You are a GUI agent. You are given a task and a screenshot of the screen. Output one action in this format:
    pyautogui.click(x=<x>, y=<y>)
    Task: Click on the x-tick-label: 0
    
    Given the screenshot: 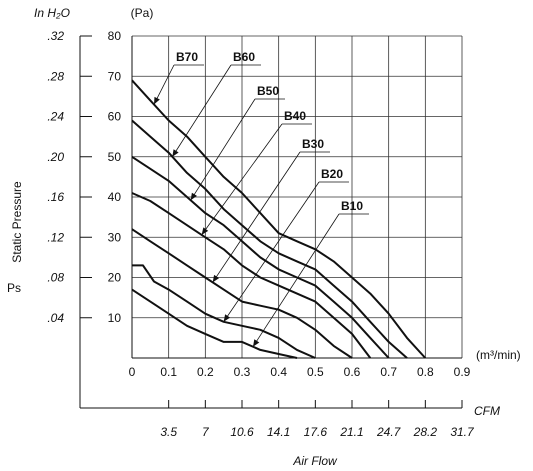 What is the action you would take?
    pyautogui.click(x=132, y=372)
    